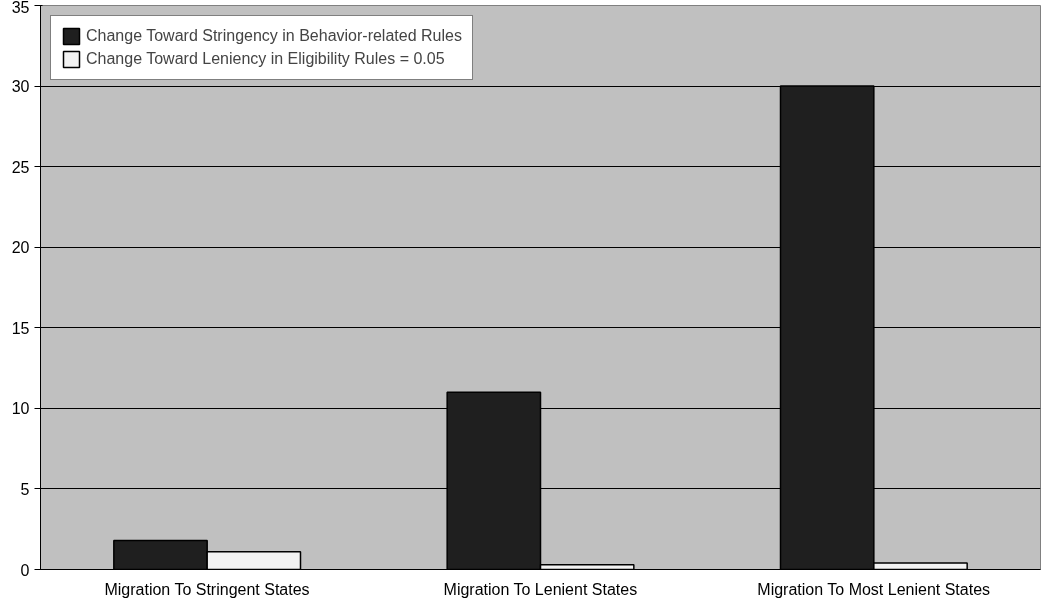 This screenshot has width=1057, height=607. What do you see at coordinates (20, 409) in the screenshot?
I see `y-tick-label: 10` at bounding box center [20, 409].